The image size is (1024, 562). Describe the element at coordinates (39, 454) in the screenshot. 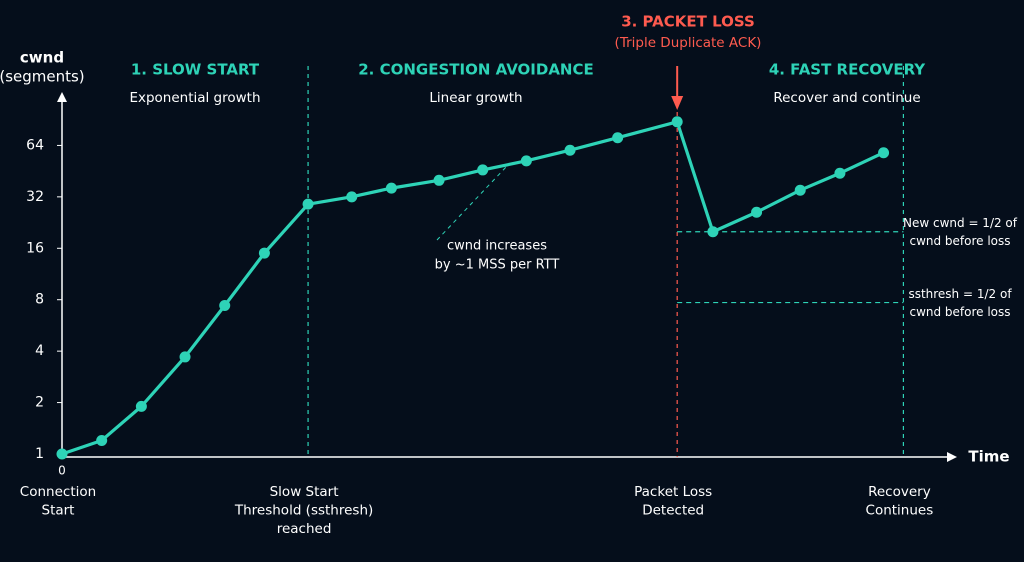

I see `y-tick-label: 1` at that location.